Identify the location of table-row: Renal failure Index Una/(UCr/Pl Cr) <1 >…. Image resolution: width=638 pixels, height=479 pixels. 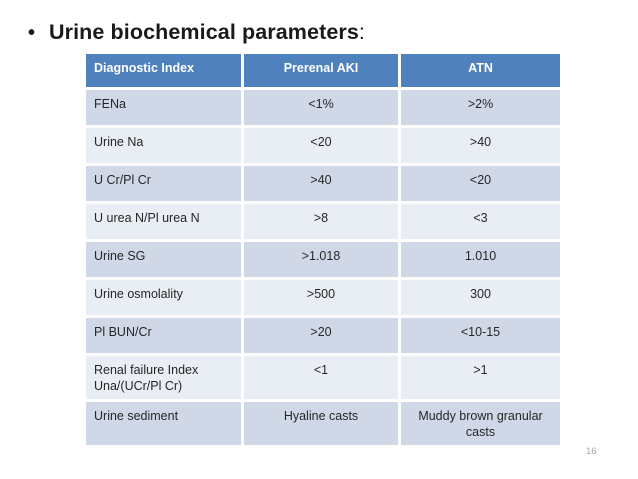
(323, 379).